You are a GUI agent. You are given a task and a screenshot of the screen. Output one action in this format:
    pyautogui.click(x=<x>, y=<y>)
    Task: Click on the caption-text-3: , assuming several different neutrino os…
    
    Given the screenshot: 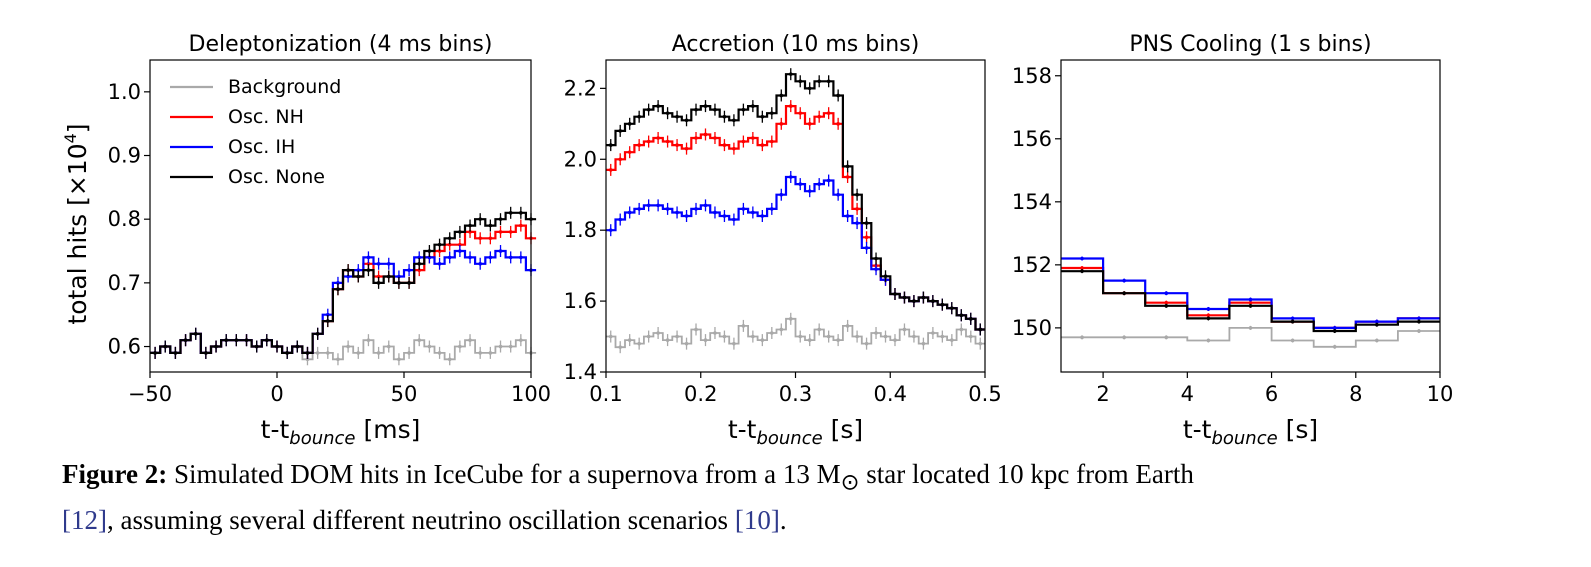 What is the action you would take?
    pyautogui.click(x=420, y=520)
    